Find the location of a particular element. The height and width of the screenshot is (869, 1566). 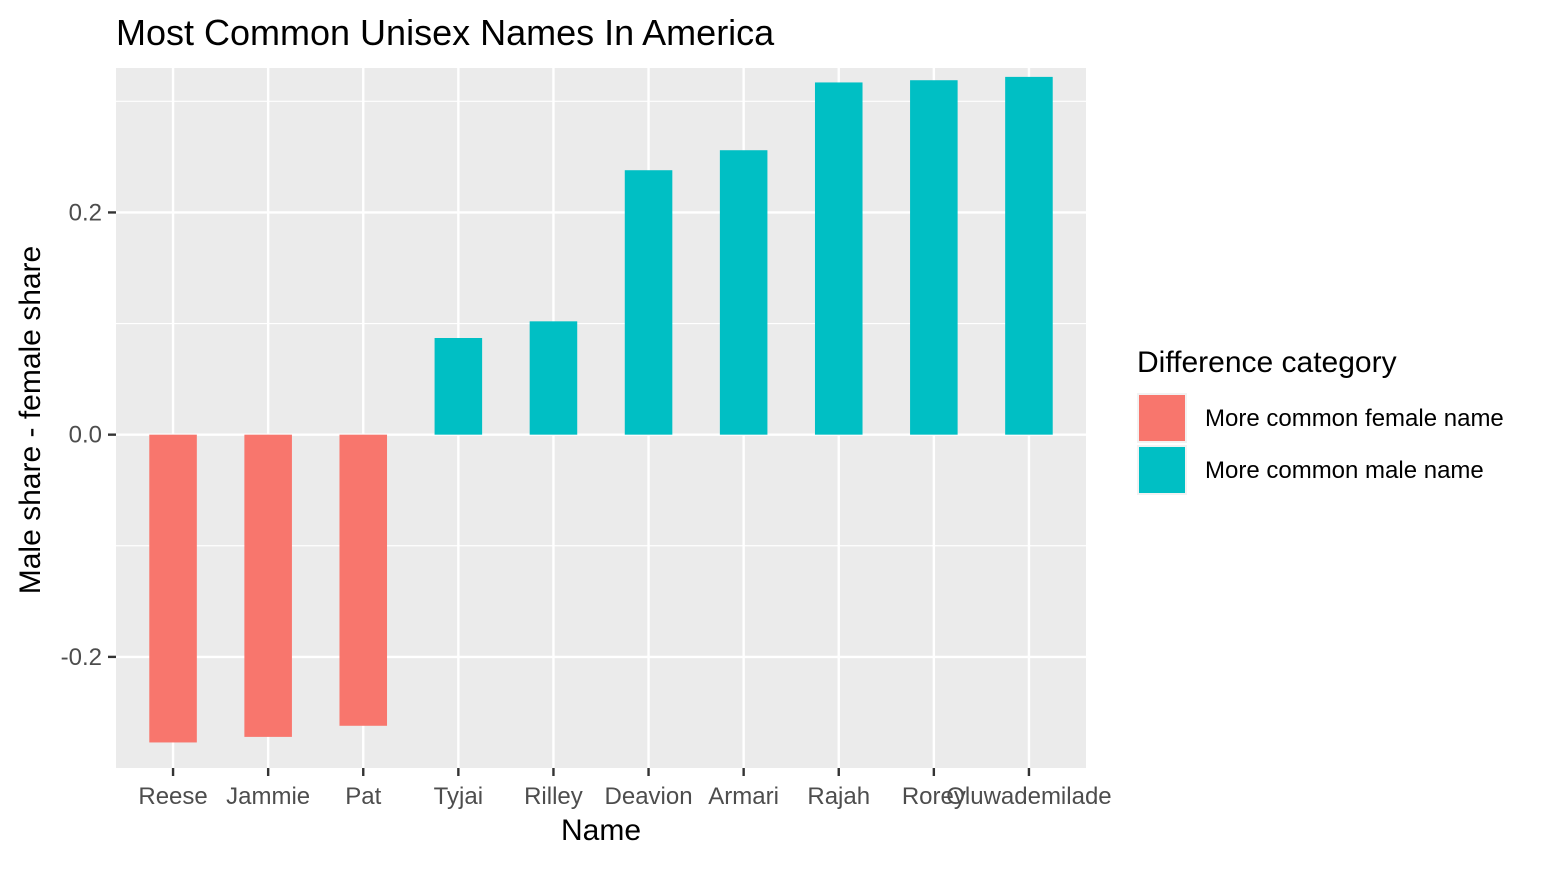

x-tick-label: Armari is located at coordinates (743, 796).